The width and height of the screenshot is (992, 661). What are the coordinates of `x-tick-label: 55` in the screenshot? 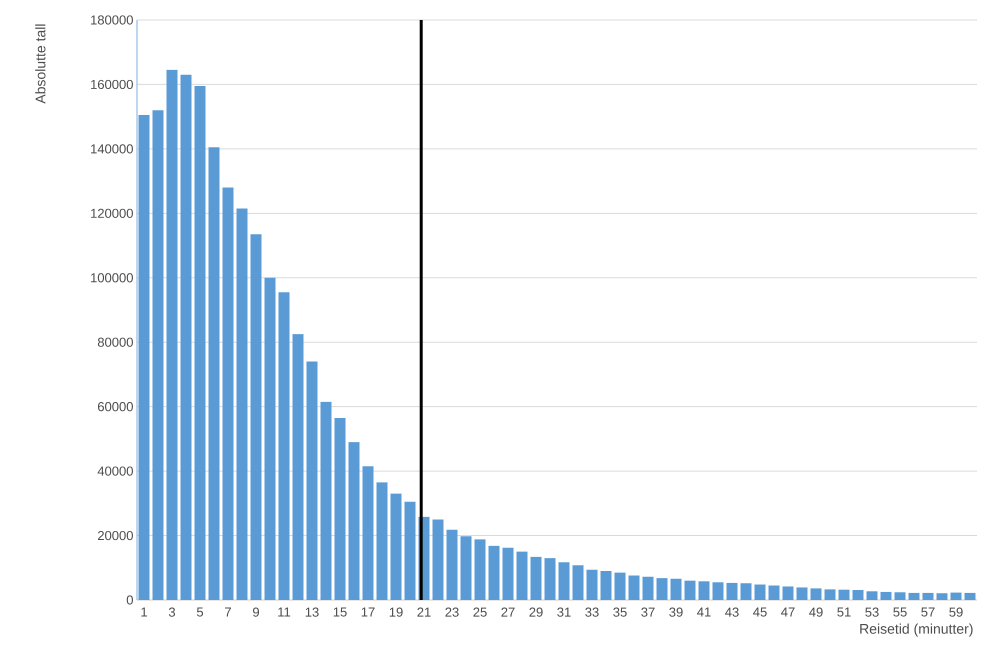 It's located at (900, 612).